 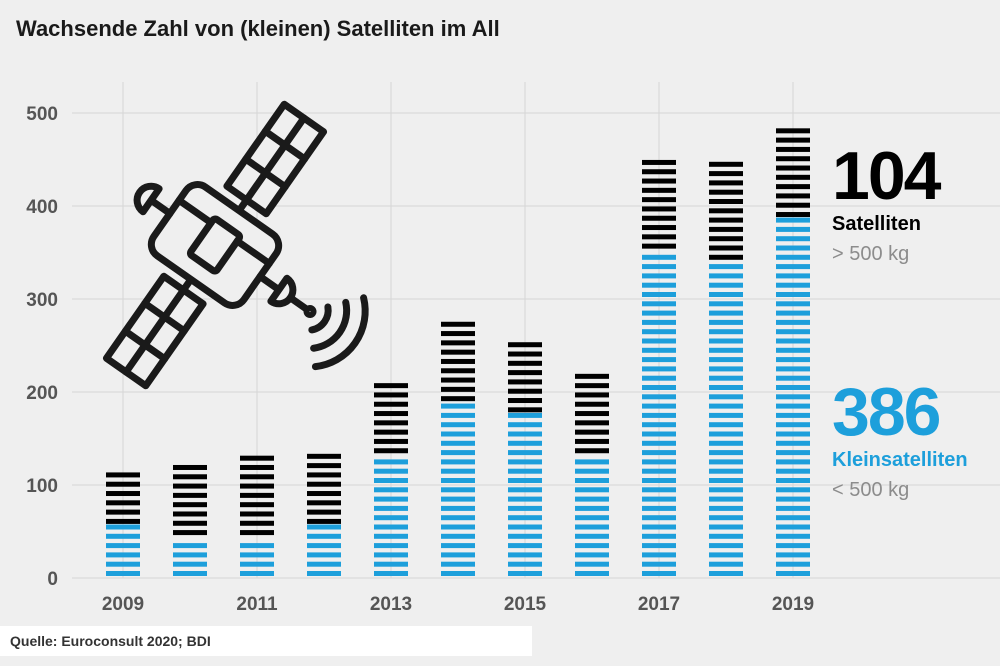 What do you see at coordinates (793, 352) in the screenshot?
I see `bar-2019` at bounding box center [793, 352].